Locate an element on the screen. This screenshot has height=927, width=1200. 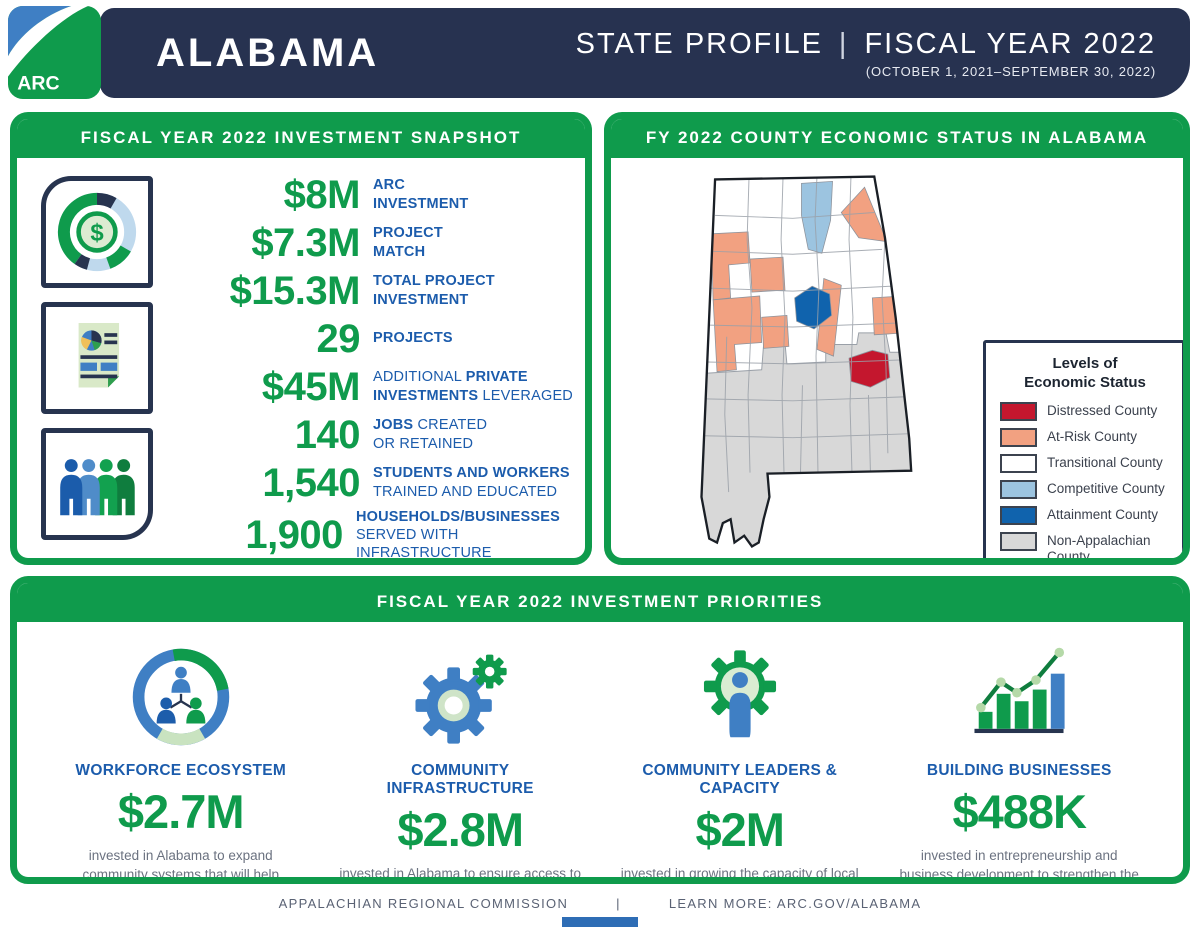
snapshot-panel-title: FISCAL YEAR 2022 INVESTMENT SNAPSHOT is located at coordinates (301, 138).